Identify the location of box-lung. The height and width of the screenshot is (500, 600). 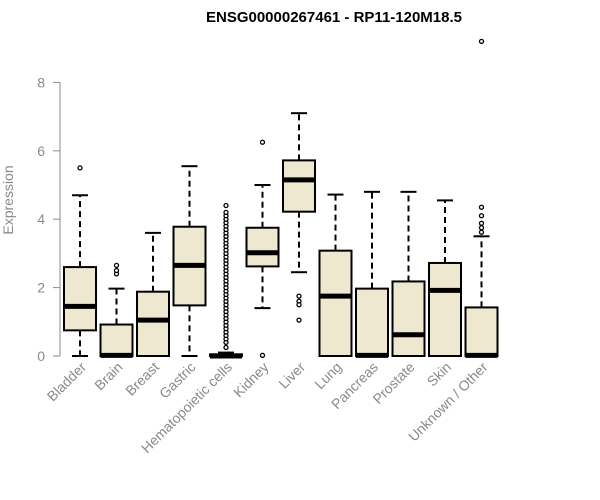
(335, 275).